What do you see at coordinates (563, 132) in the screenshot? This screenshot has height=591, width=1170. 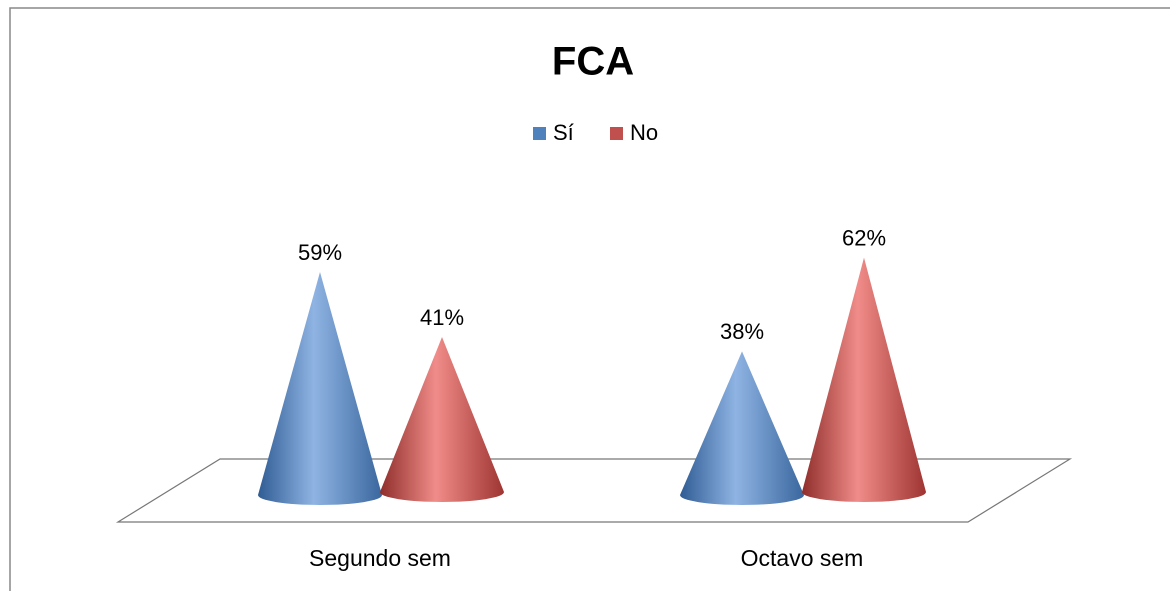 I see `legend-label: Sí` at bounding box center [563, 132].